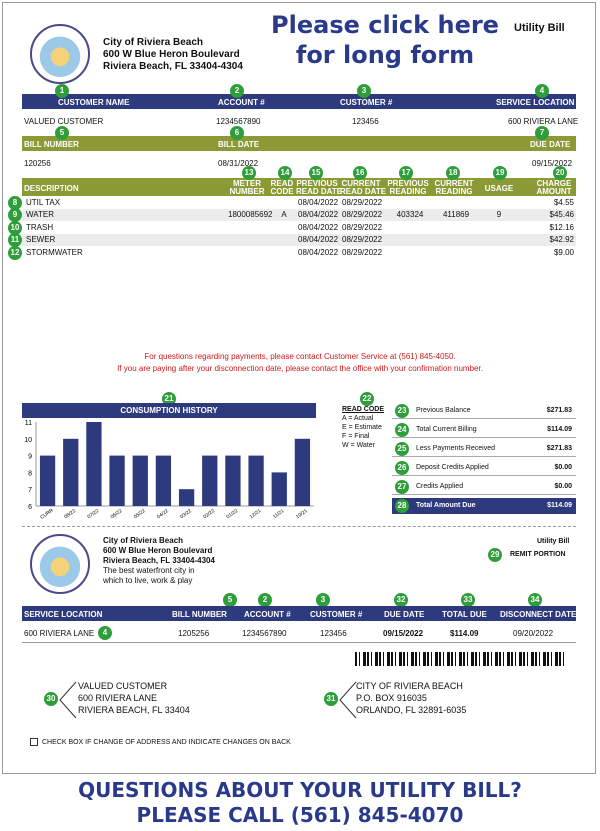  I want to click on header-citystate: Riviera Beach, FL 33404-4304, so click(173, 66).